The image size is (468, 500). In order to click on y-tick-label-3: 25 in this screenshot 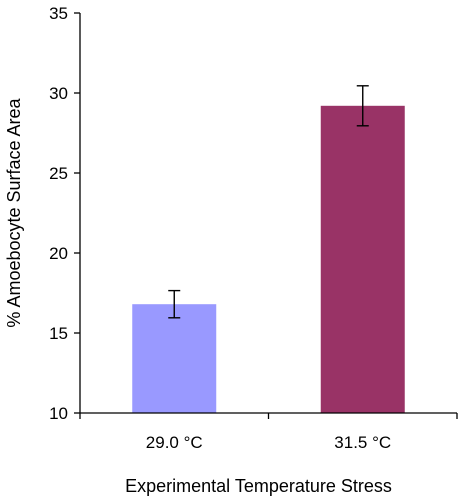, I will do `click(58, 173)`.